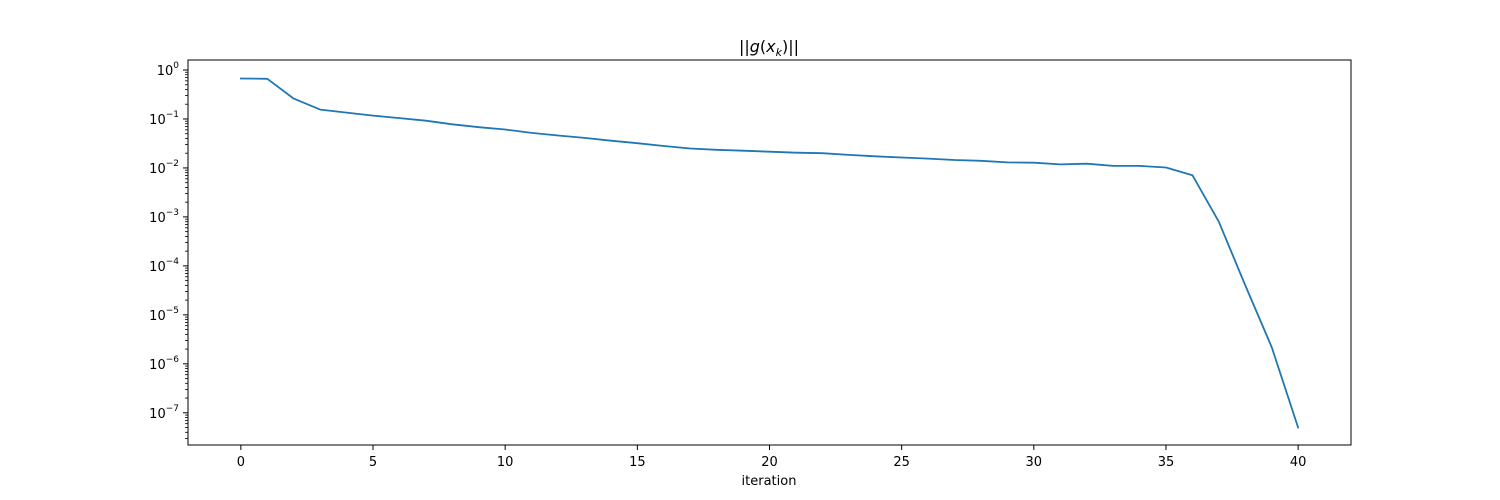  What do you see at coordinates (769, 462) in the screenshot?
I see `x-tick-label: 20` at bounding box center [769, 462].